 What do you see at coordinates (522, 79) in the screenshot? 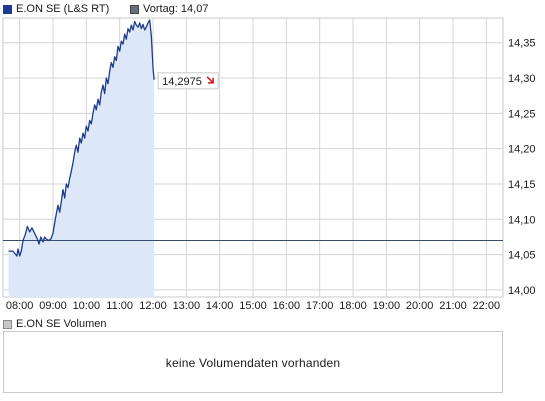
I see `y-tick-label-6: 14,30` at bounding box center [522, 79].